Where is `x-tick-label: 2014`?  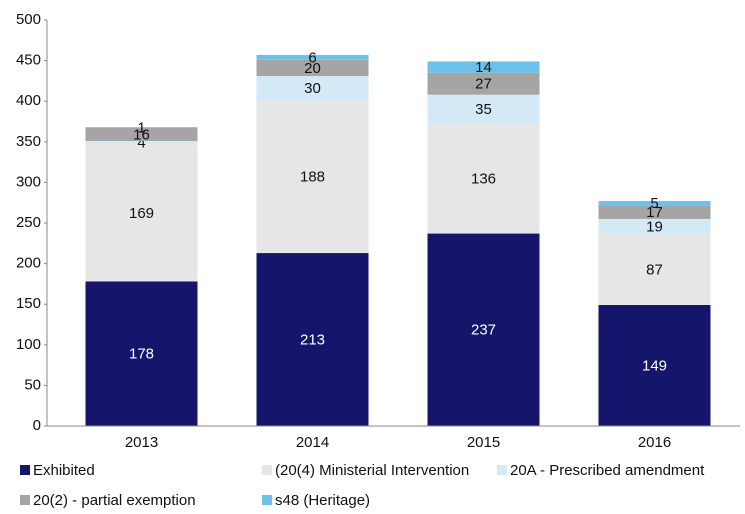
x-tick-label: 2014 is located at coordinates (312, 442).